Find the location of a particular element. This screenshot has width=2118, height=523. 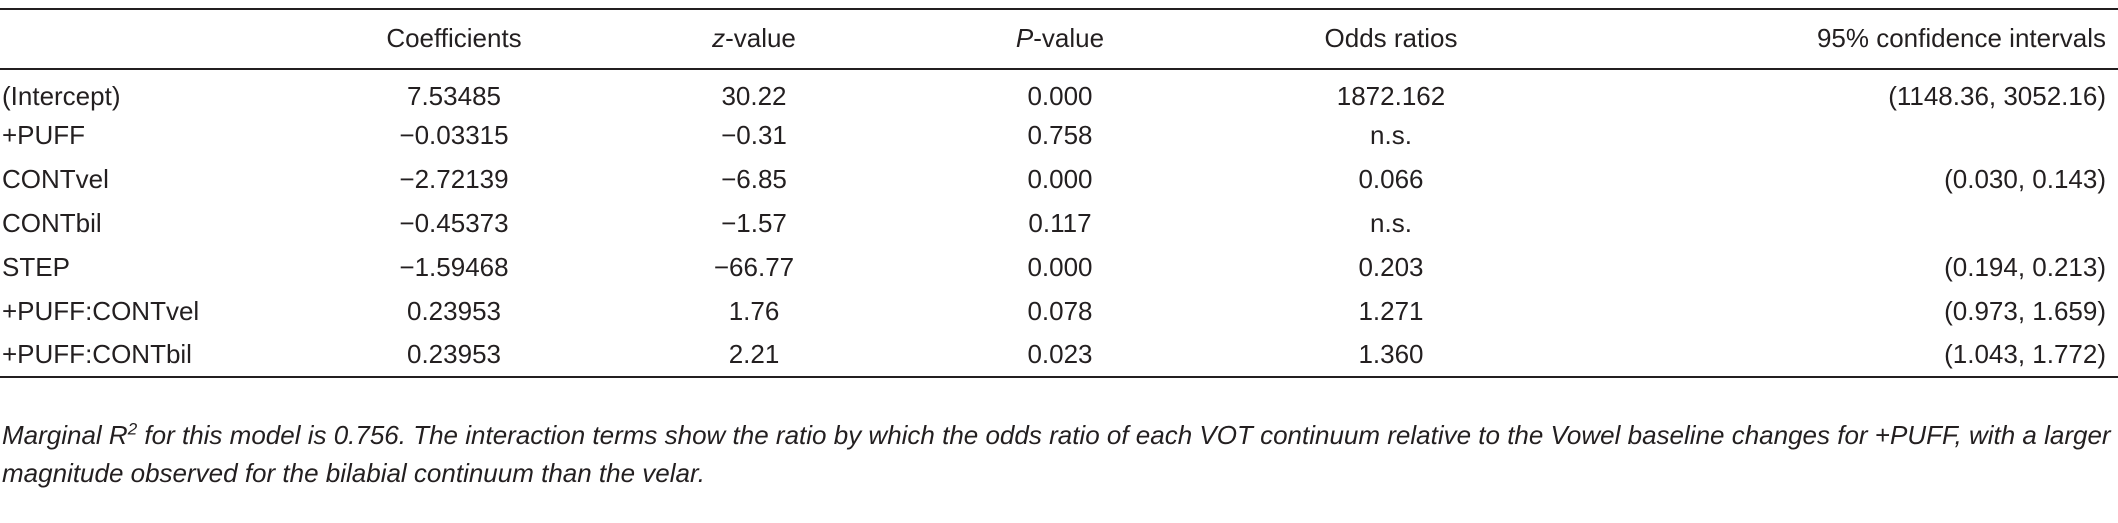

cell-term: (Intercept) is located at coordinates (61, 96).